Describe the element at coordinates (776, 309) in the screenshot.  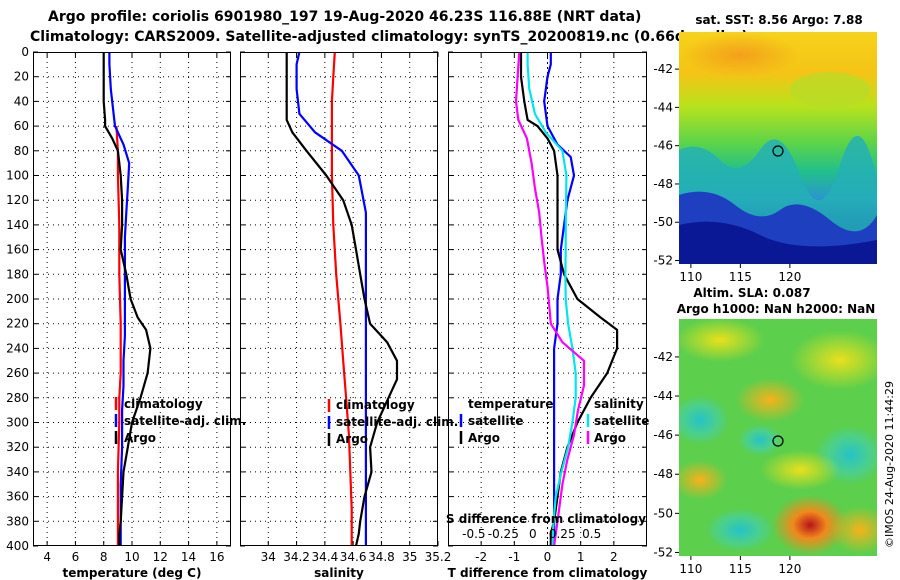
I see `sla-map-subtitle: Argo h1000: NaN h2000: NaN` at that location.